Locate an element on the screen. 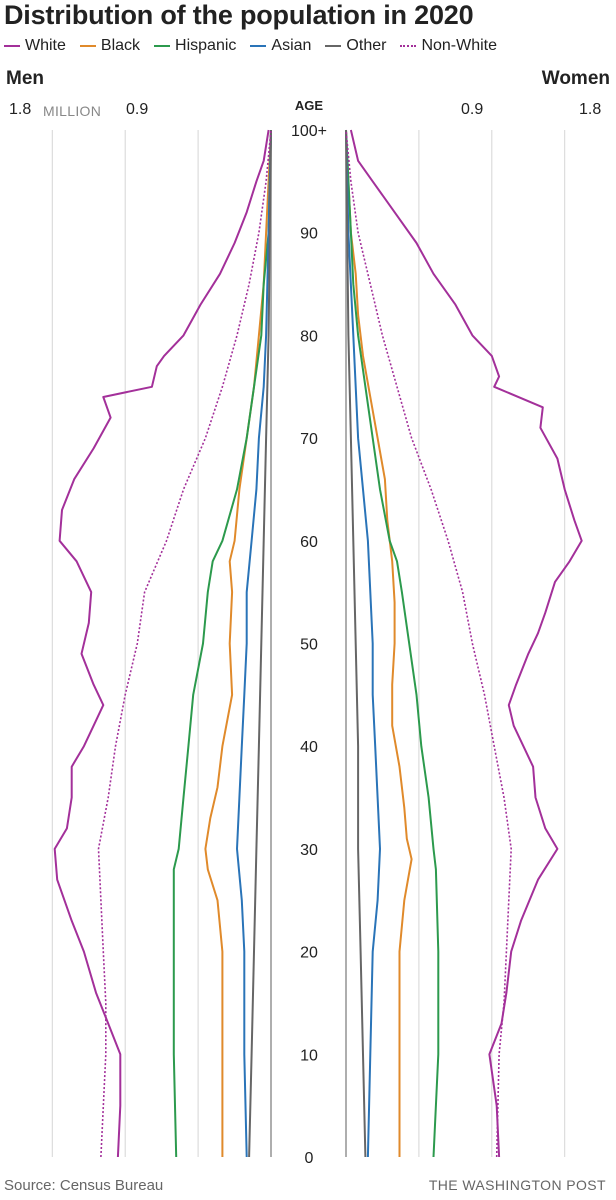 The width and height of the screenshot is (616, 1200). legend-item-hispanic: Hispanic is located at coordinates (195, 46).